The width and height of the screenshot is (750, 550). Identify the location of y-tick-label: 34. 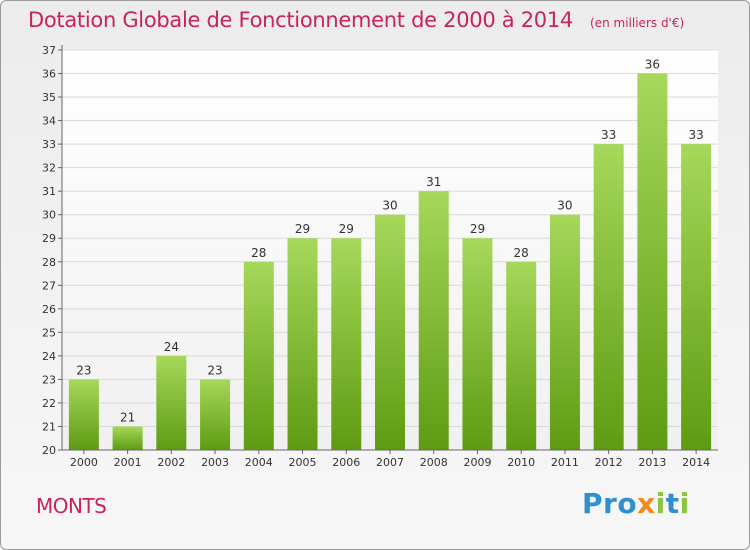
(49, 121).